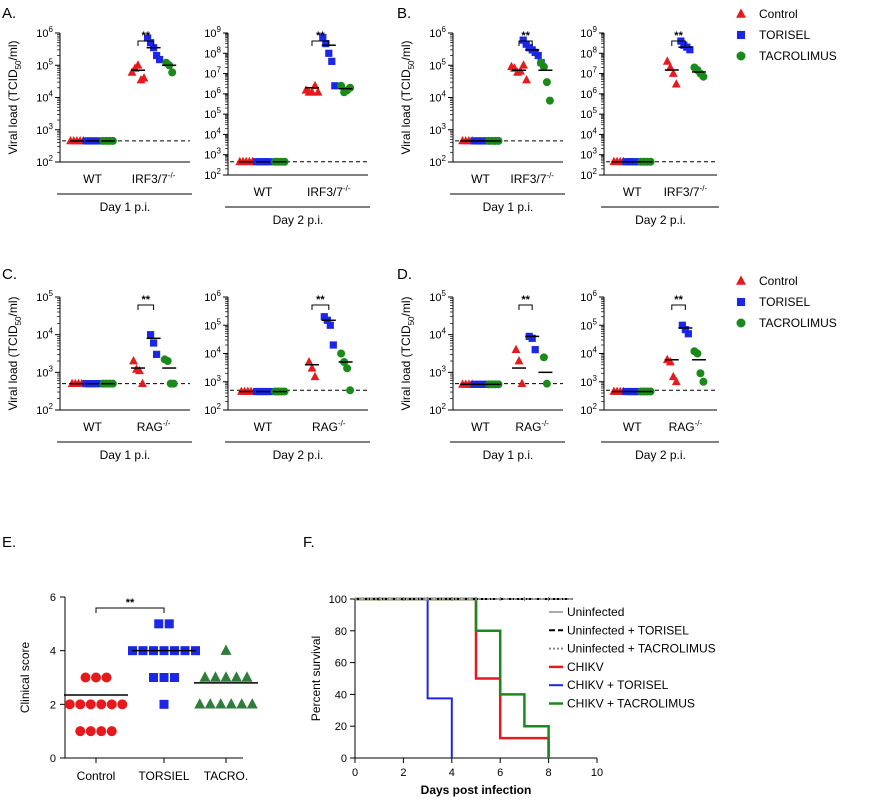 The height and width of the screenshot is (800, 889). Describe the element at coordinates (53, 652) in the screenshot. I see `y-tick-label: 4` at that location.